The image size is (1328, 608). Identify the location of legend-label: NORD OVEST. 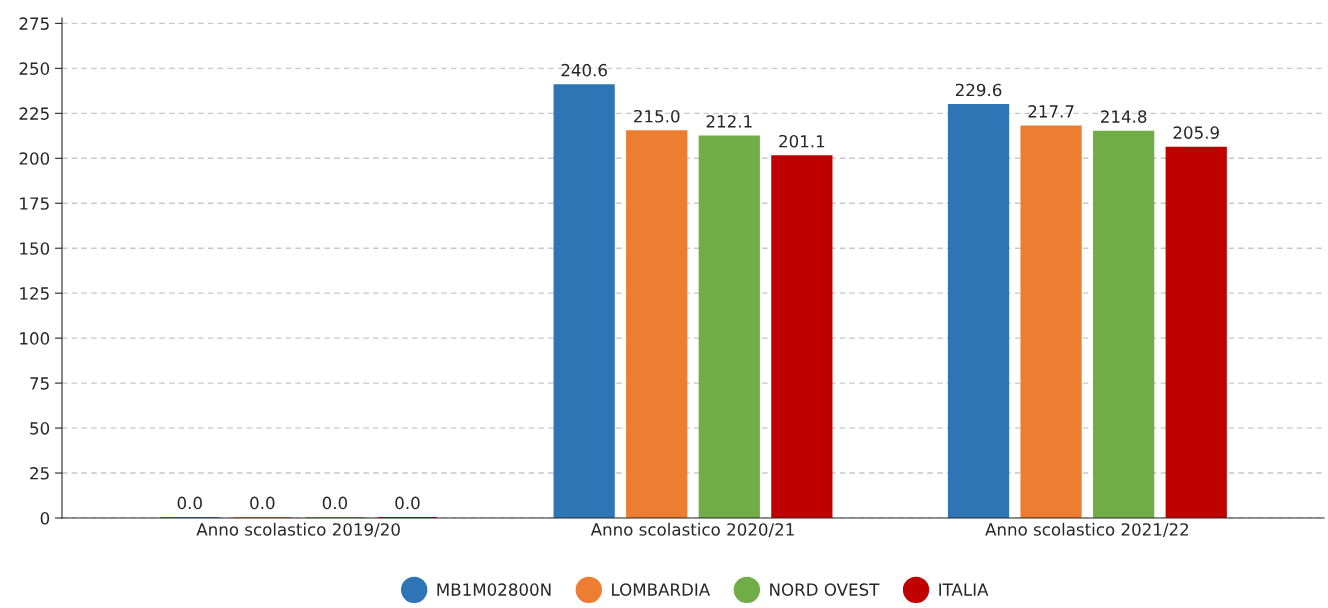
(825, 589).